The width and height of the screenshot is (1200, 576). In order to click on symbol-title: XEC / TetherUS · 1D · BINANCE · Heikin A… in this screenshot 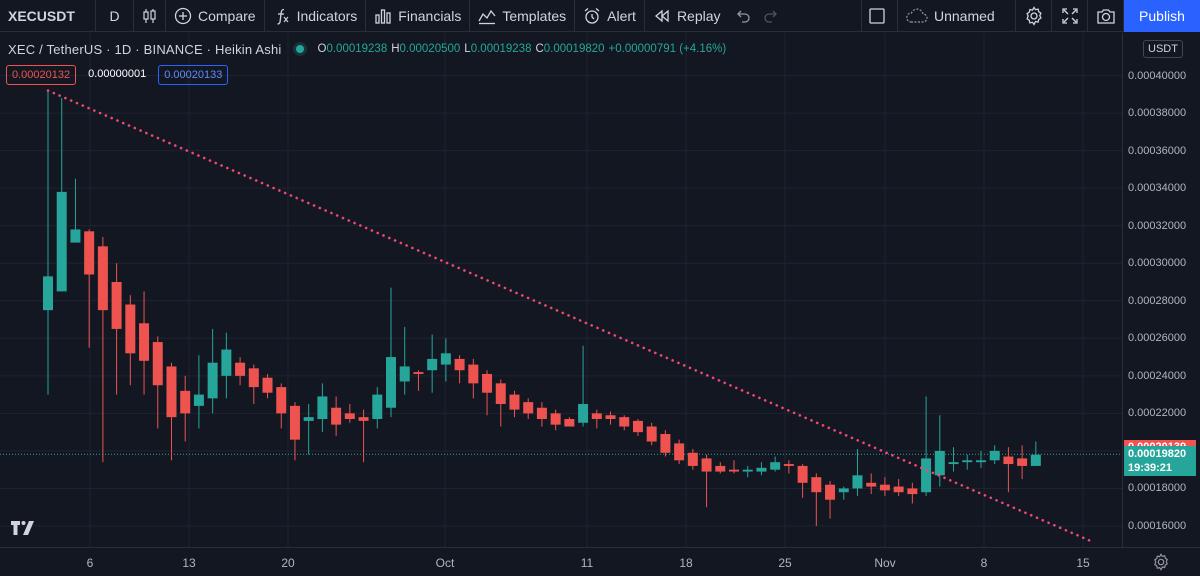, I will do `click(145, 49)`.